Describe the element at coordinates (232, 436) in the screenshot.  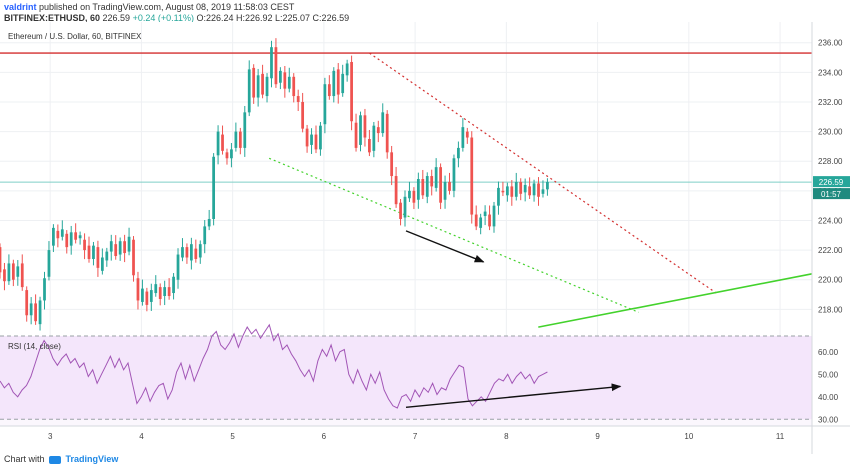
I see `time-tick-label: 5` at that location.